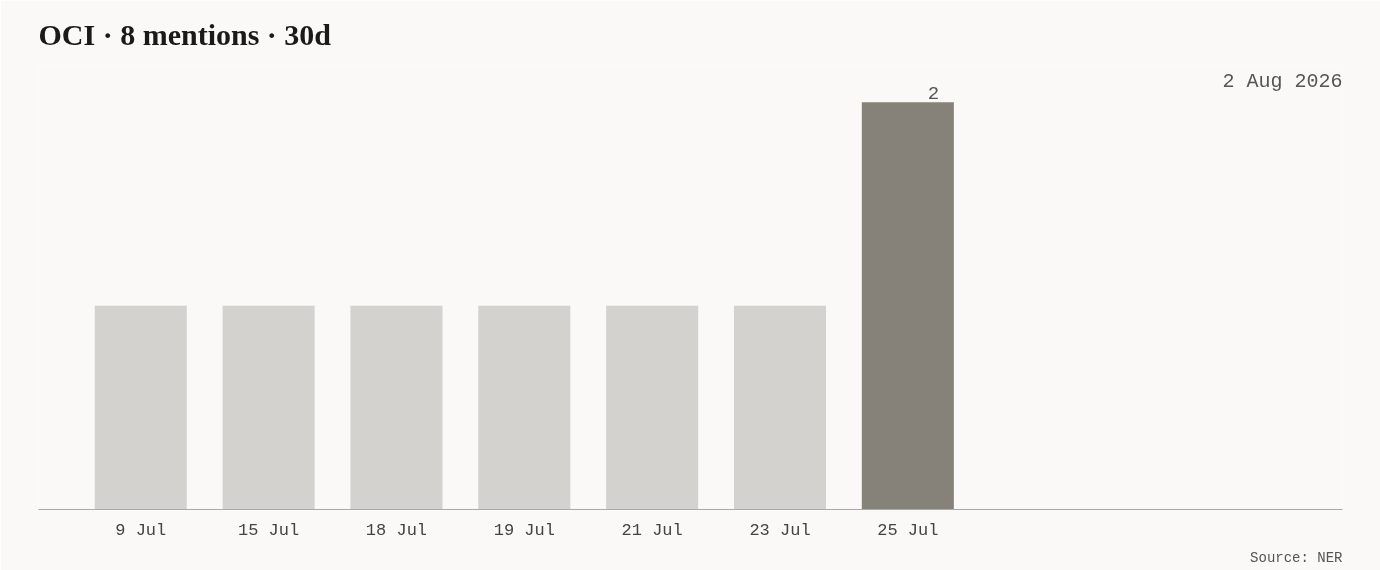  What do you see at coordinates (269, 530) in the screenshot?
I see `x-tick-label: 15 Jul` at bounding box center [269, 530].